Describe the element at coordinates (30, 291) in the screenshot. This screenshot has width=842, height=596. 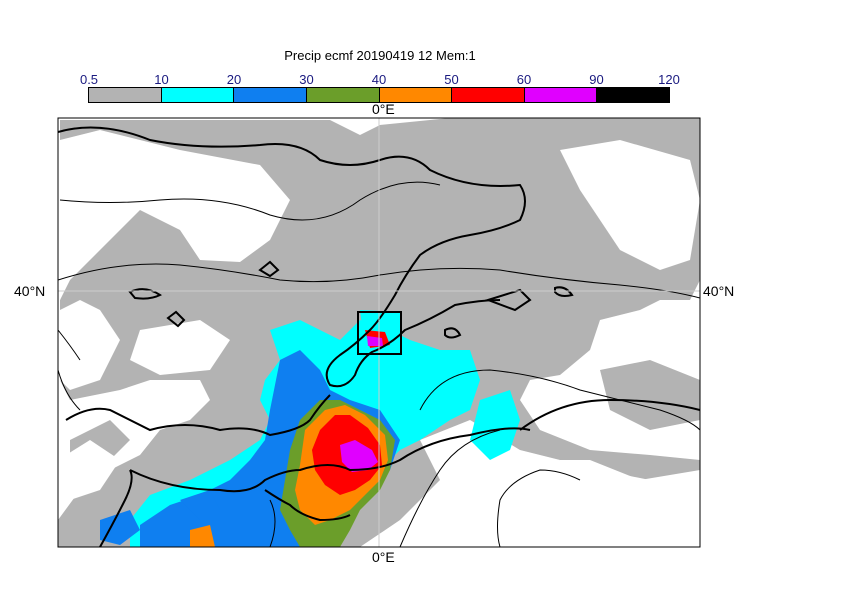
I see `lat-label-left: 40°N` at that location.